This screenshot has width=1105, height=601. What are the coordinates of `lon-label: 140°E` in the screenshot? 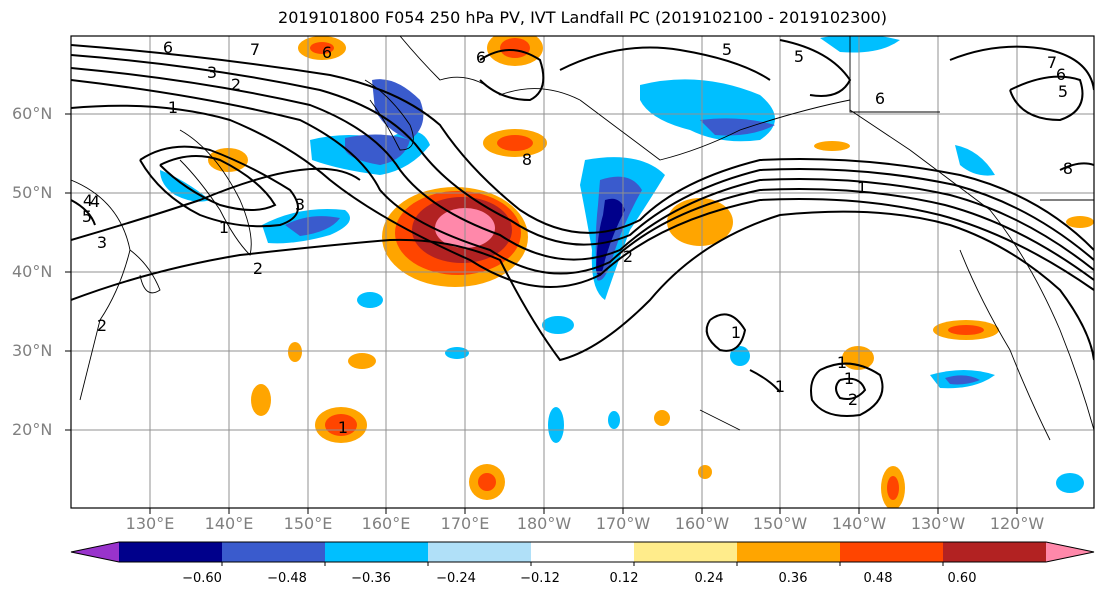 It's located at (229, 523).